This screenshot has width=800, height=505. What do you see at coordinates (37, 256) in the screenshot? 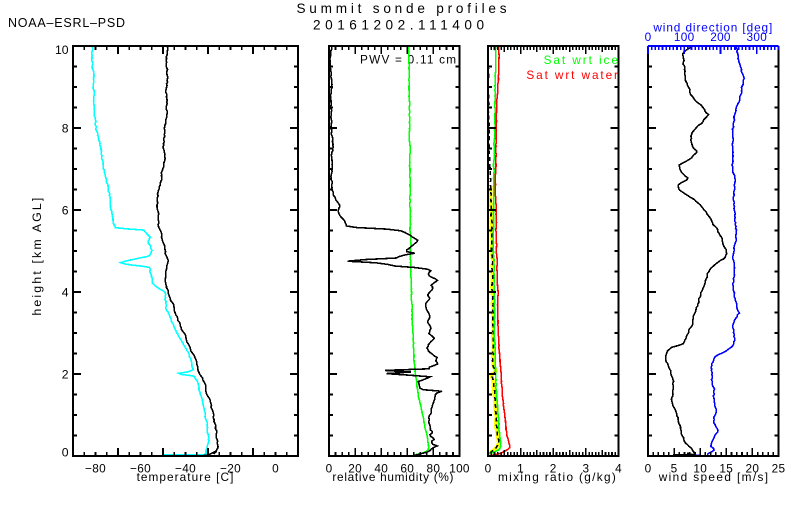
I see `svg-text: height [km AGL]` at bounding box center [37, 256].